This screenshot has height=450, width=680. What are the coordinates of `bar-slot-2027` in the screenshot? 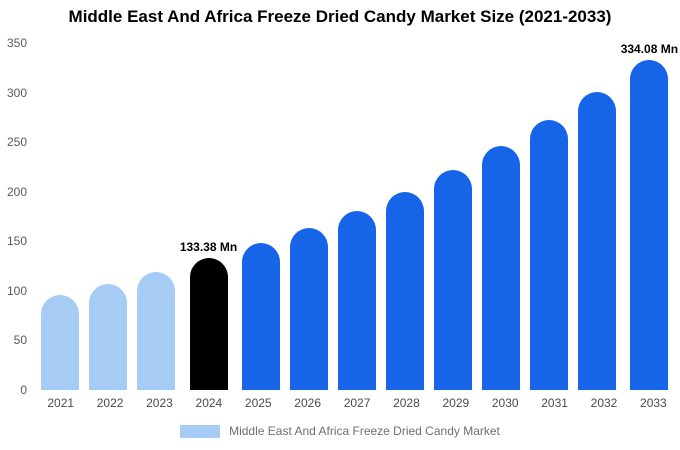 It's located at (357, 216).